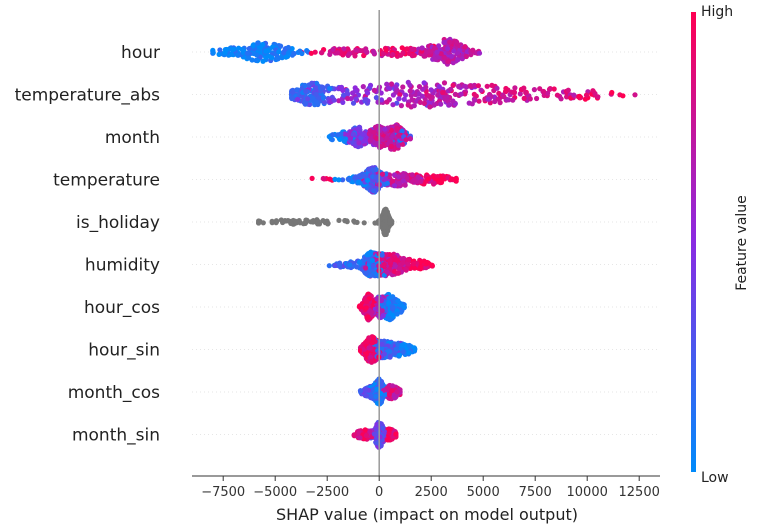 This screenshot has width=758, height=527. What do you see at coordinates (106, 181) in the screenshot?
I see `feature-label-temperature: temperature` at bounding box center [106, 181].